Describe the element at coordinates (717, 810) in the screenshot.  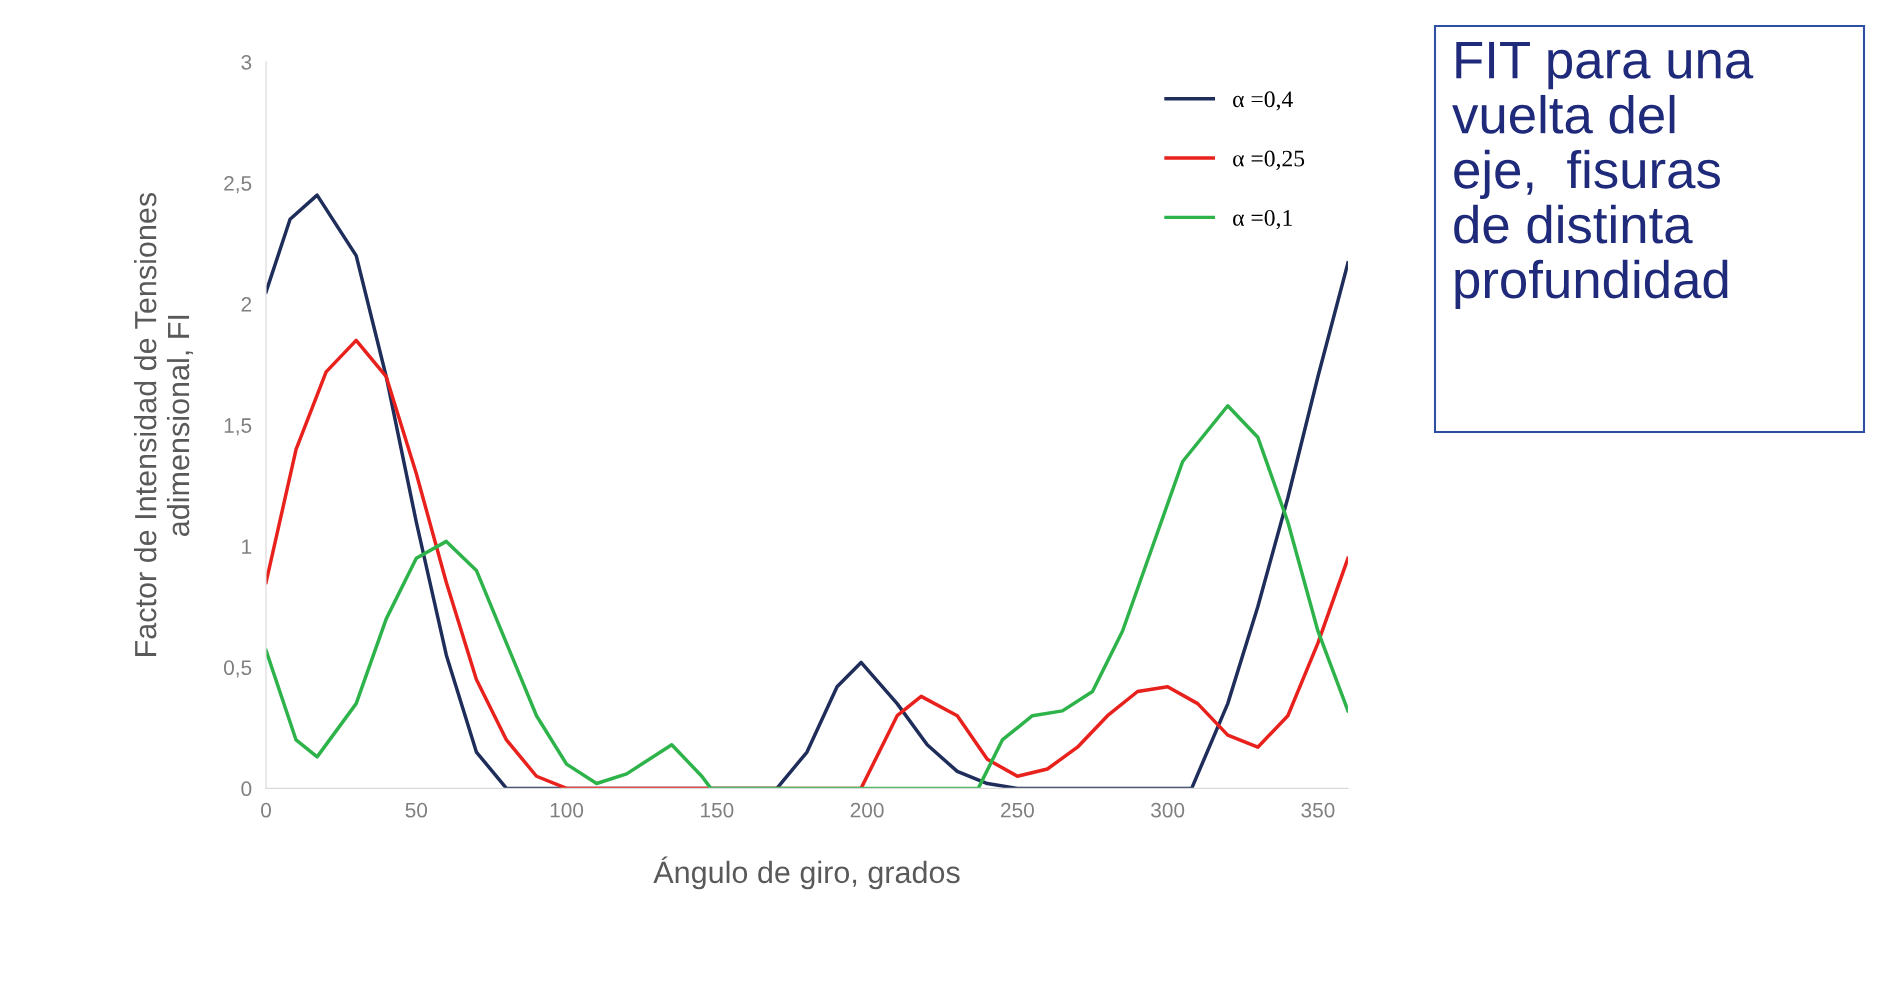
I see `x-tick-label: 150` at that location.